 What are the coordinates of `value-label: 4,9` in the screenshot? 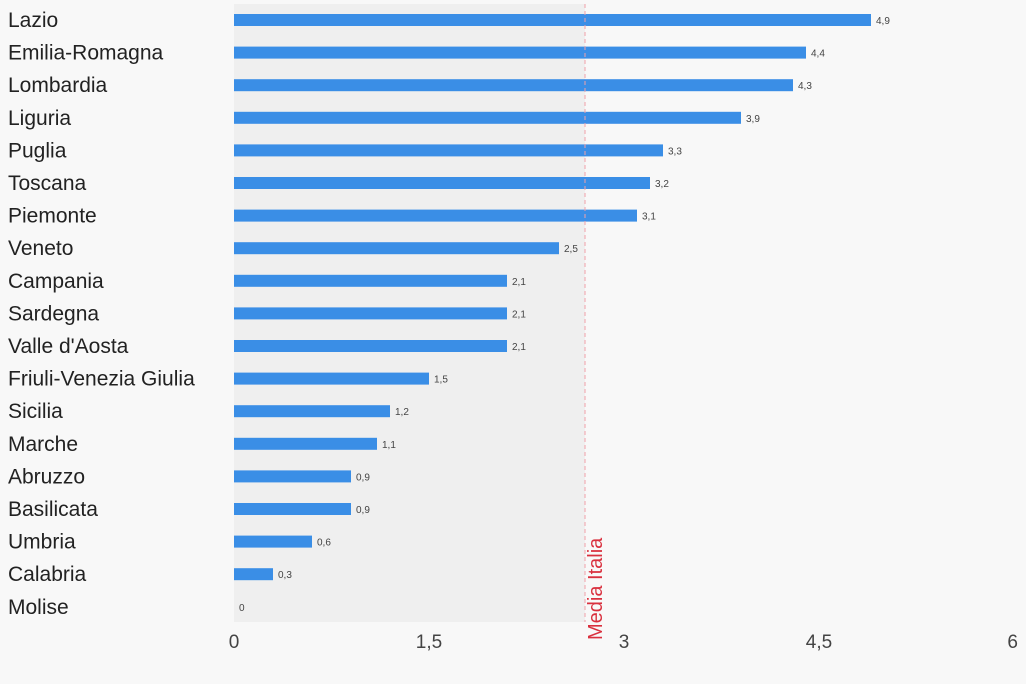 It's located at (883, 21).